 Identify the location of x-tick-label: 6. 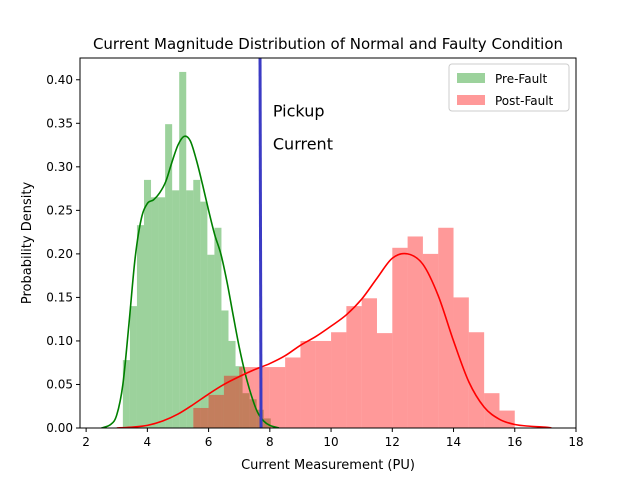
(209, 442).